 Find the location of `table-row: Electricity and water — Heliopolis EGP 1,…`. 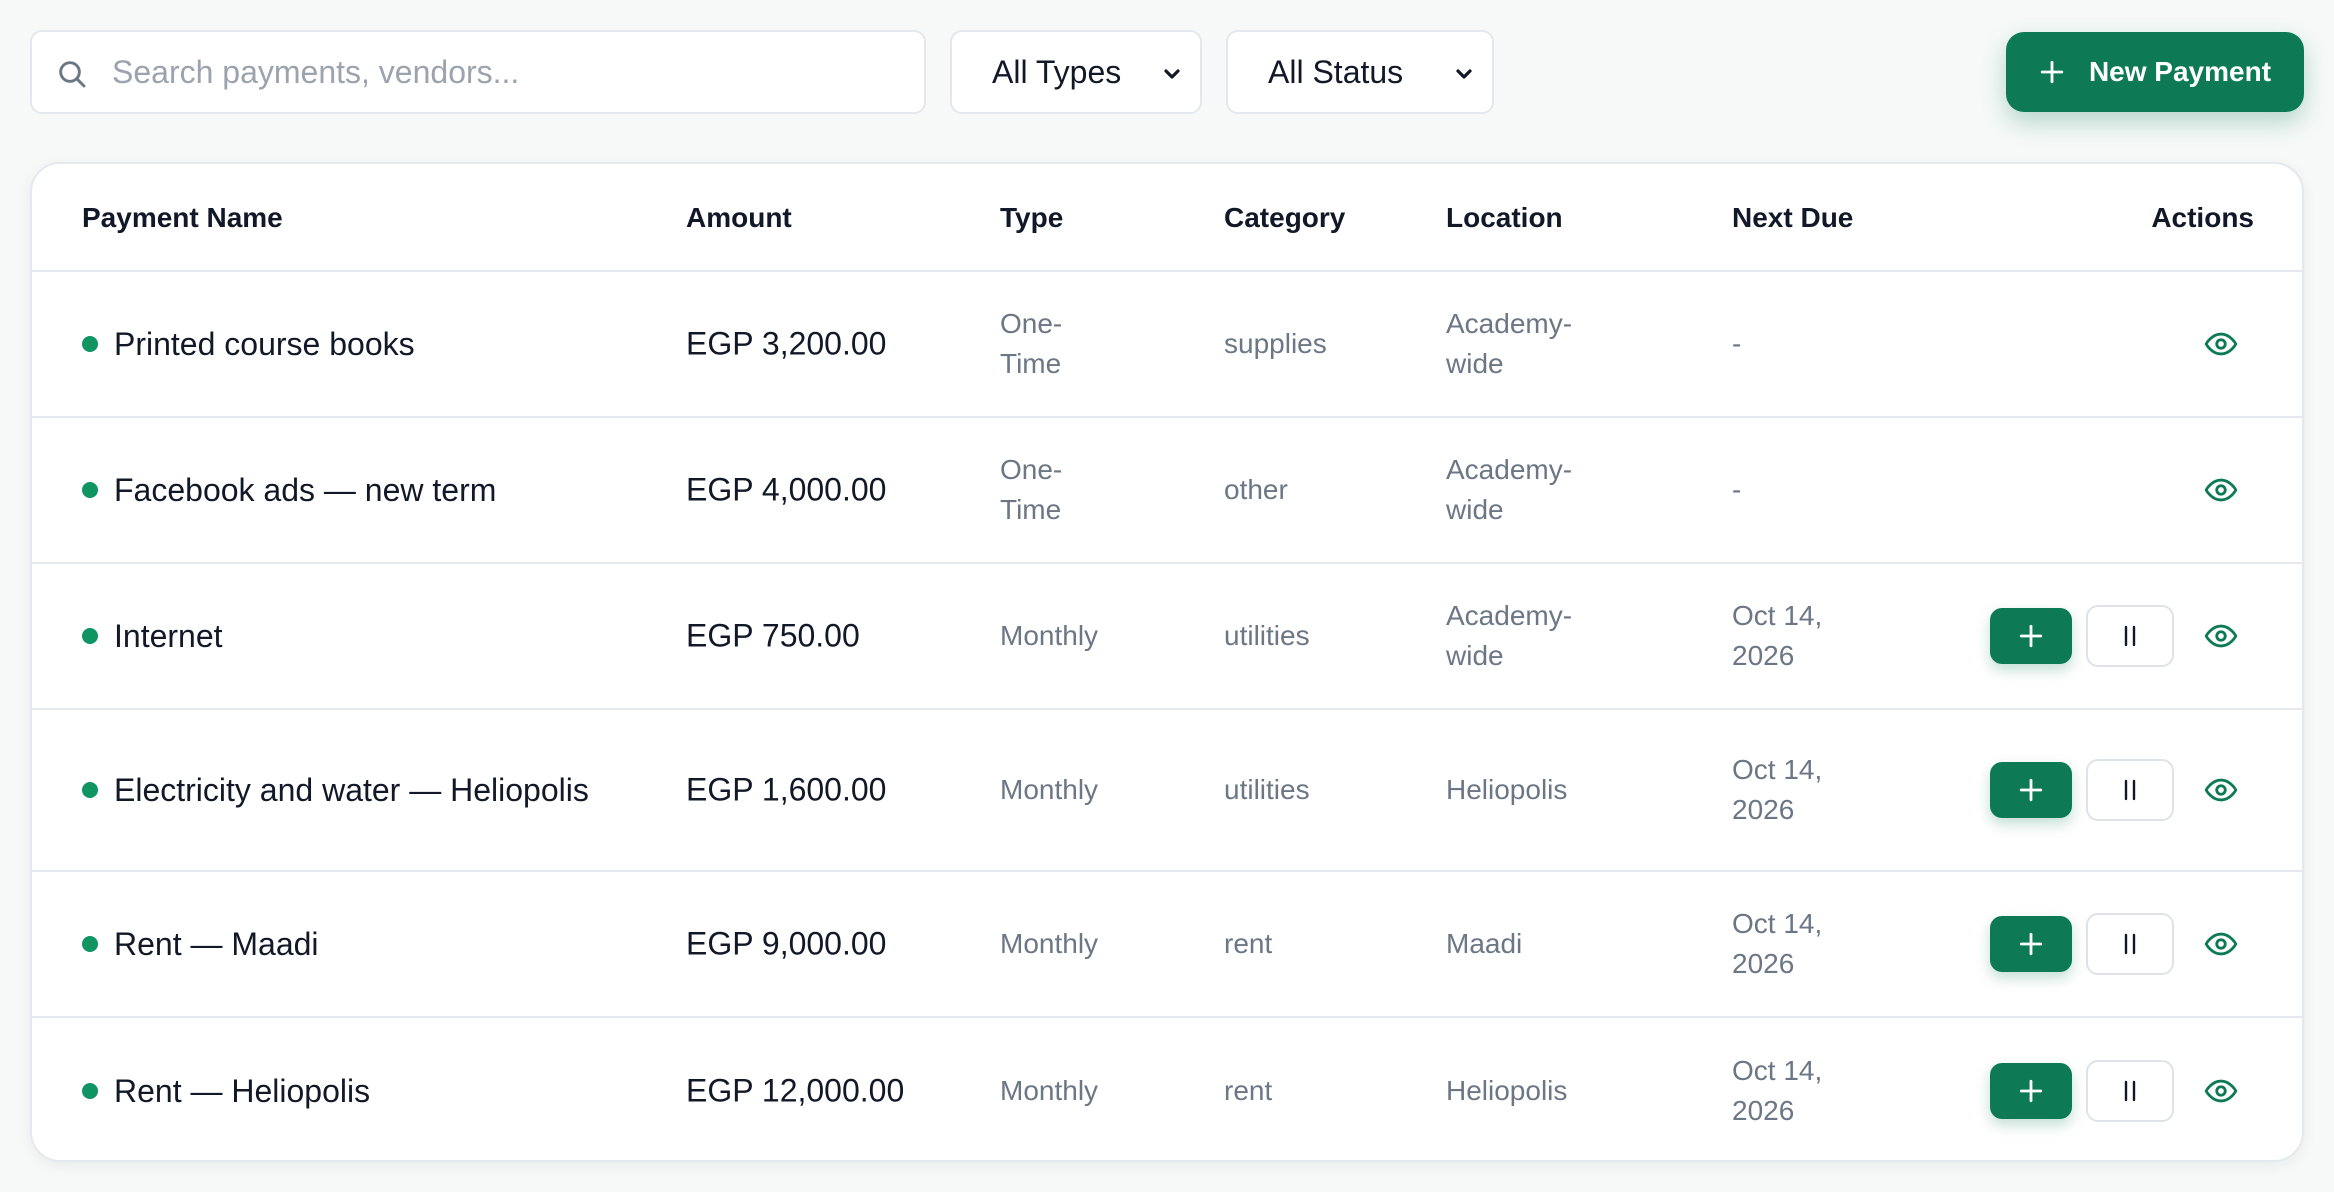

table-row: Electricity and water — Heliopolis EGP 1,… is located at coordinates (1167, 791).